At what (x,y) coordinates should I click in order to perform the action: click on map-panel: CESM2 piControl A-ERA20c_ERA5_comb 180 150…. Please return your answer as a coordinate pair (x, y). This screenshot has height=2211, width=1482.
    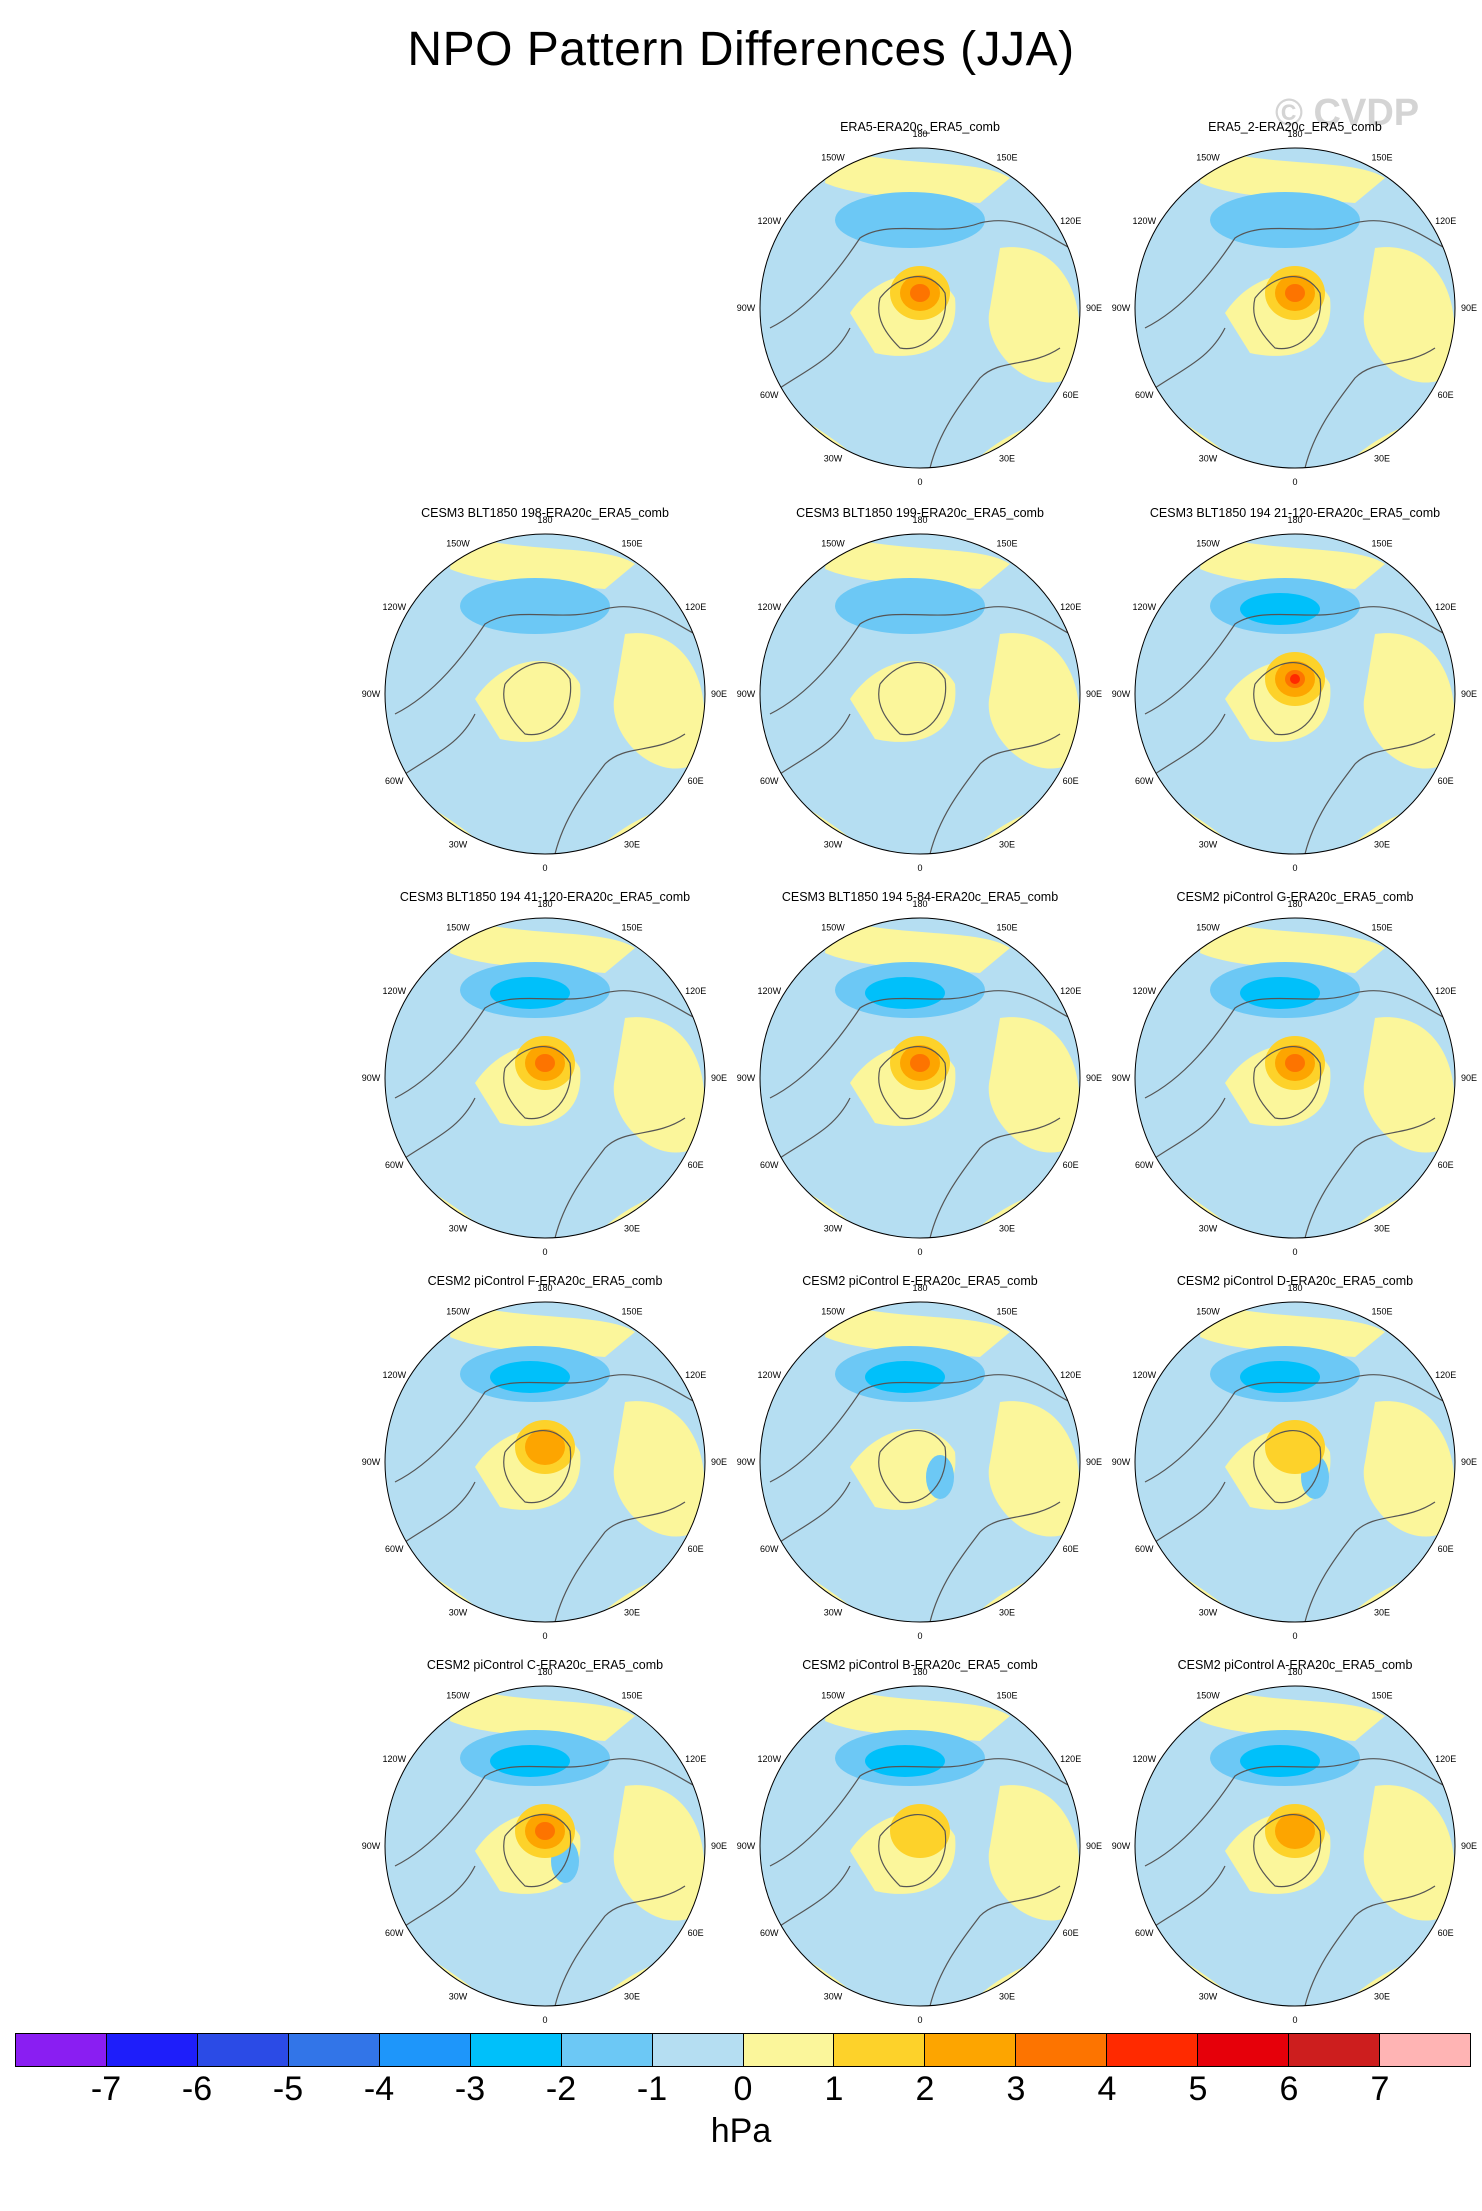
    Looking at the image, I should click on (1294, 1841).